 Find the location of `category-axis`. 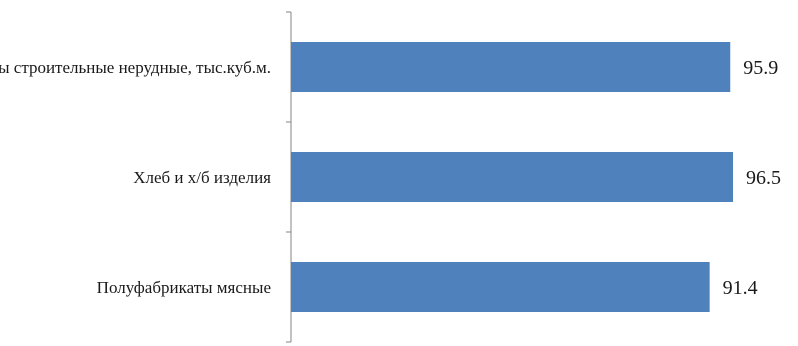

category-axis is located at coordinates (289, 177).